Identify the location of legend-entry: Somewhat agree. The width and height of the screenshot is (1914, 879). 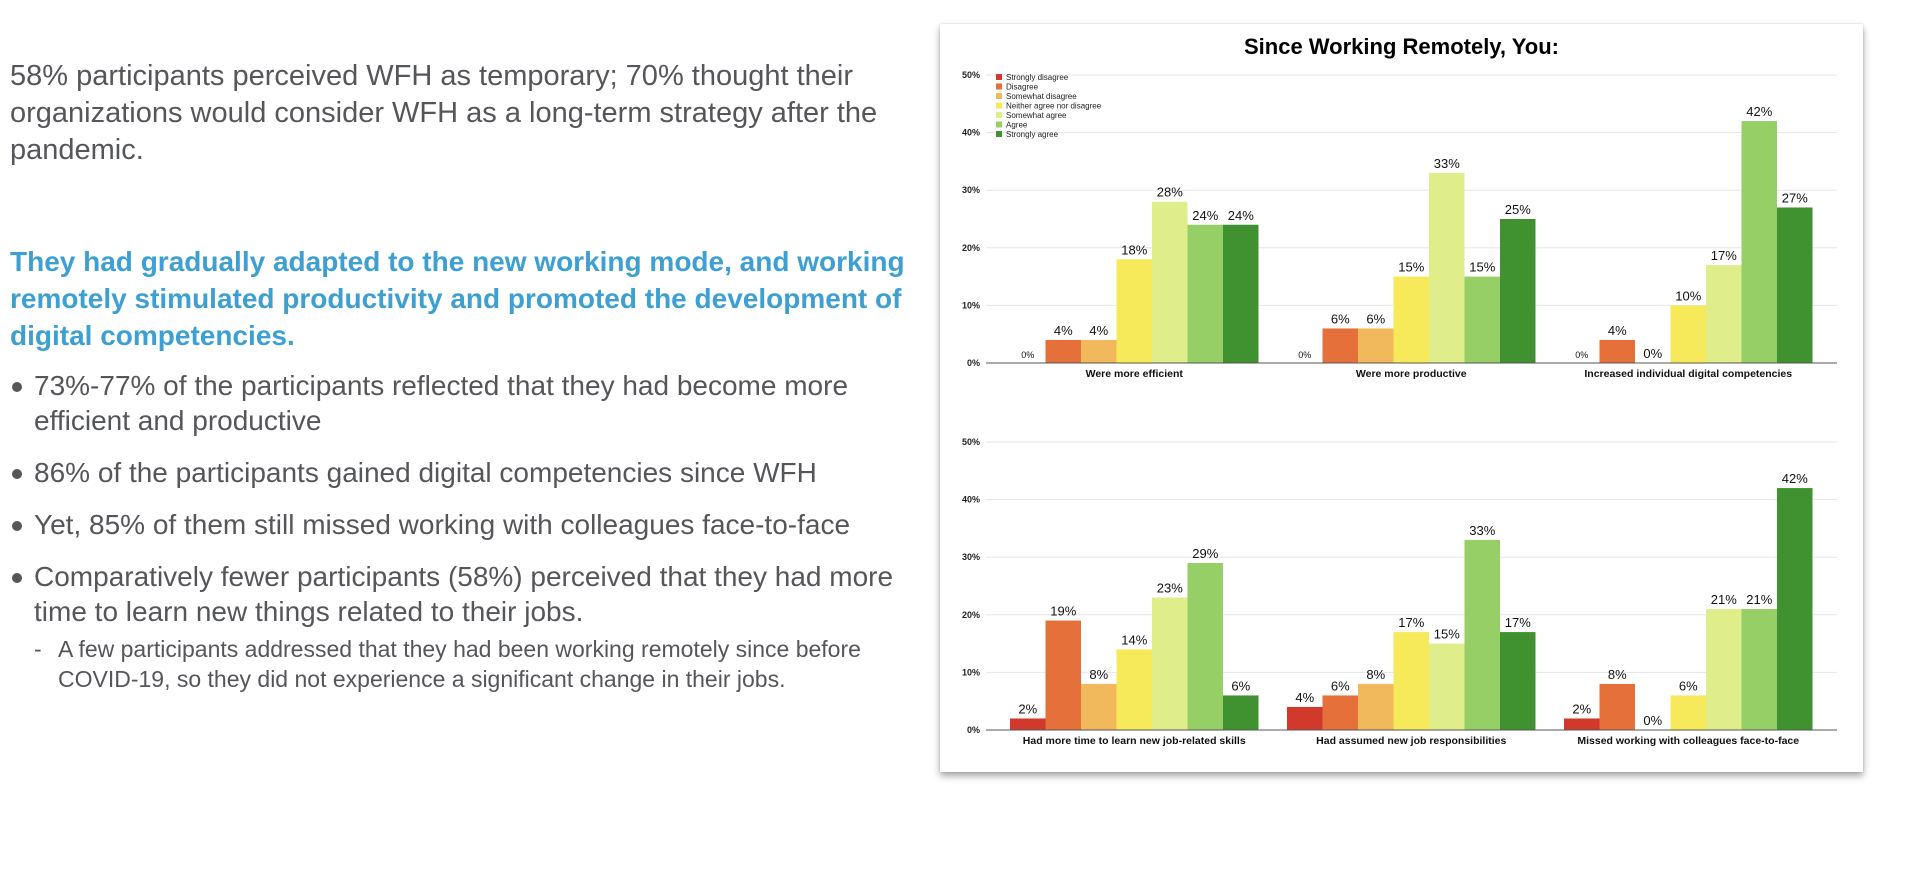
(1036, 115).